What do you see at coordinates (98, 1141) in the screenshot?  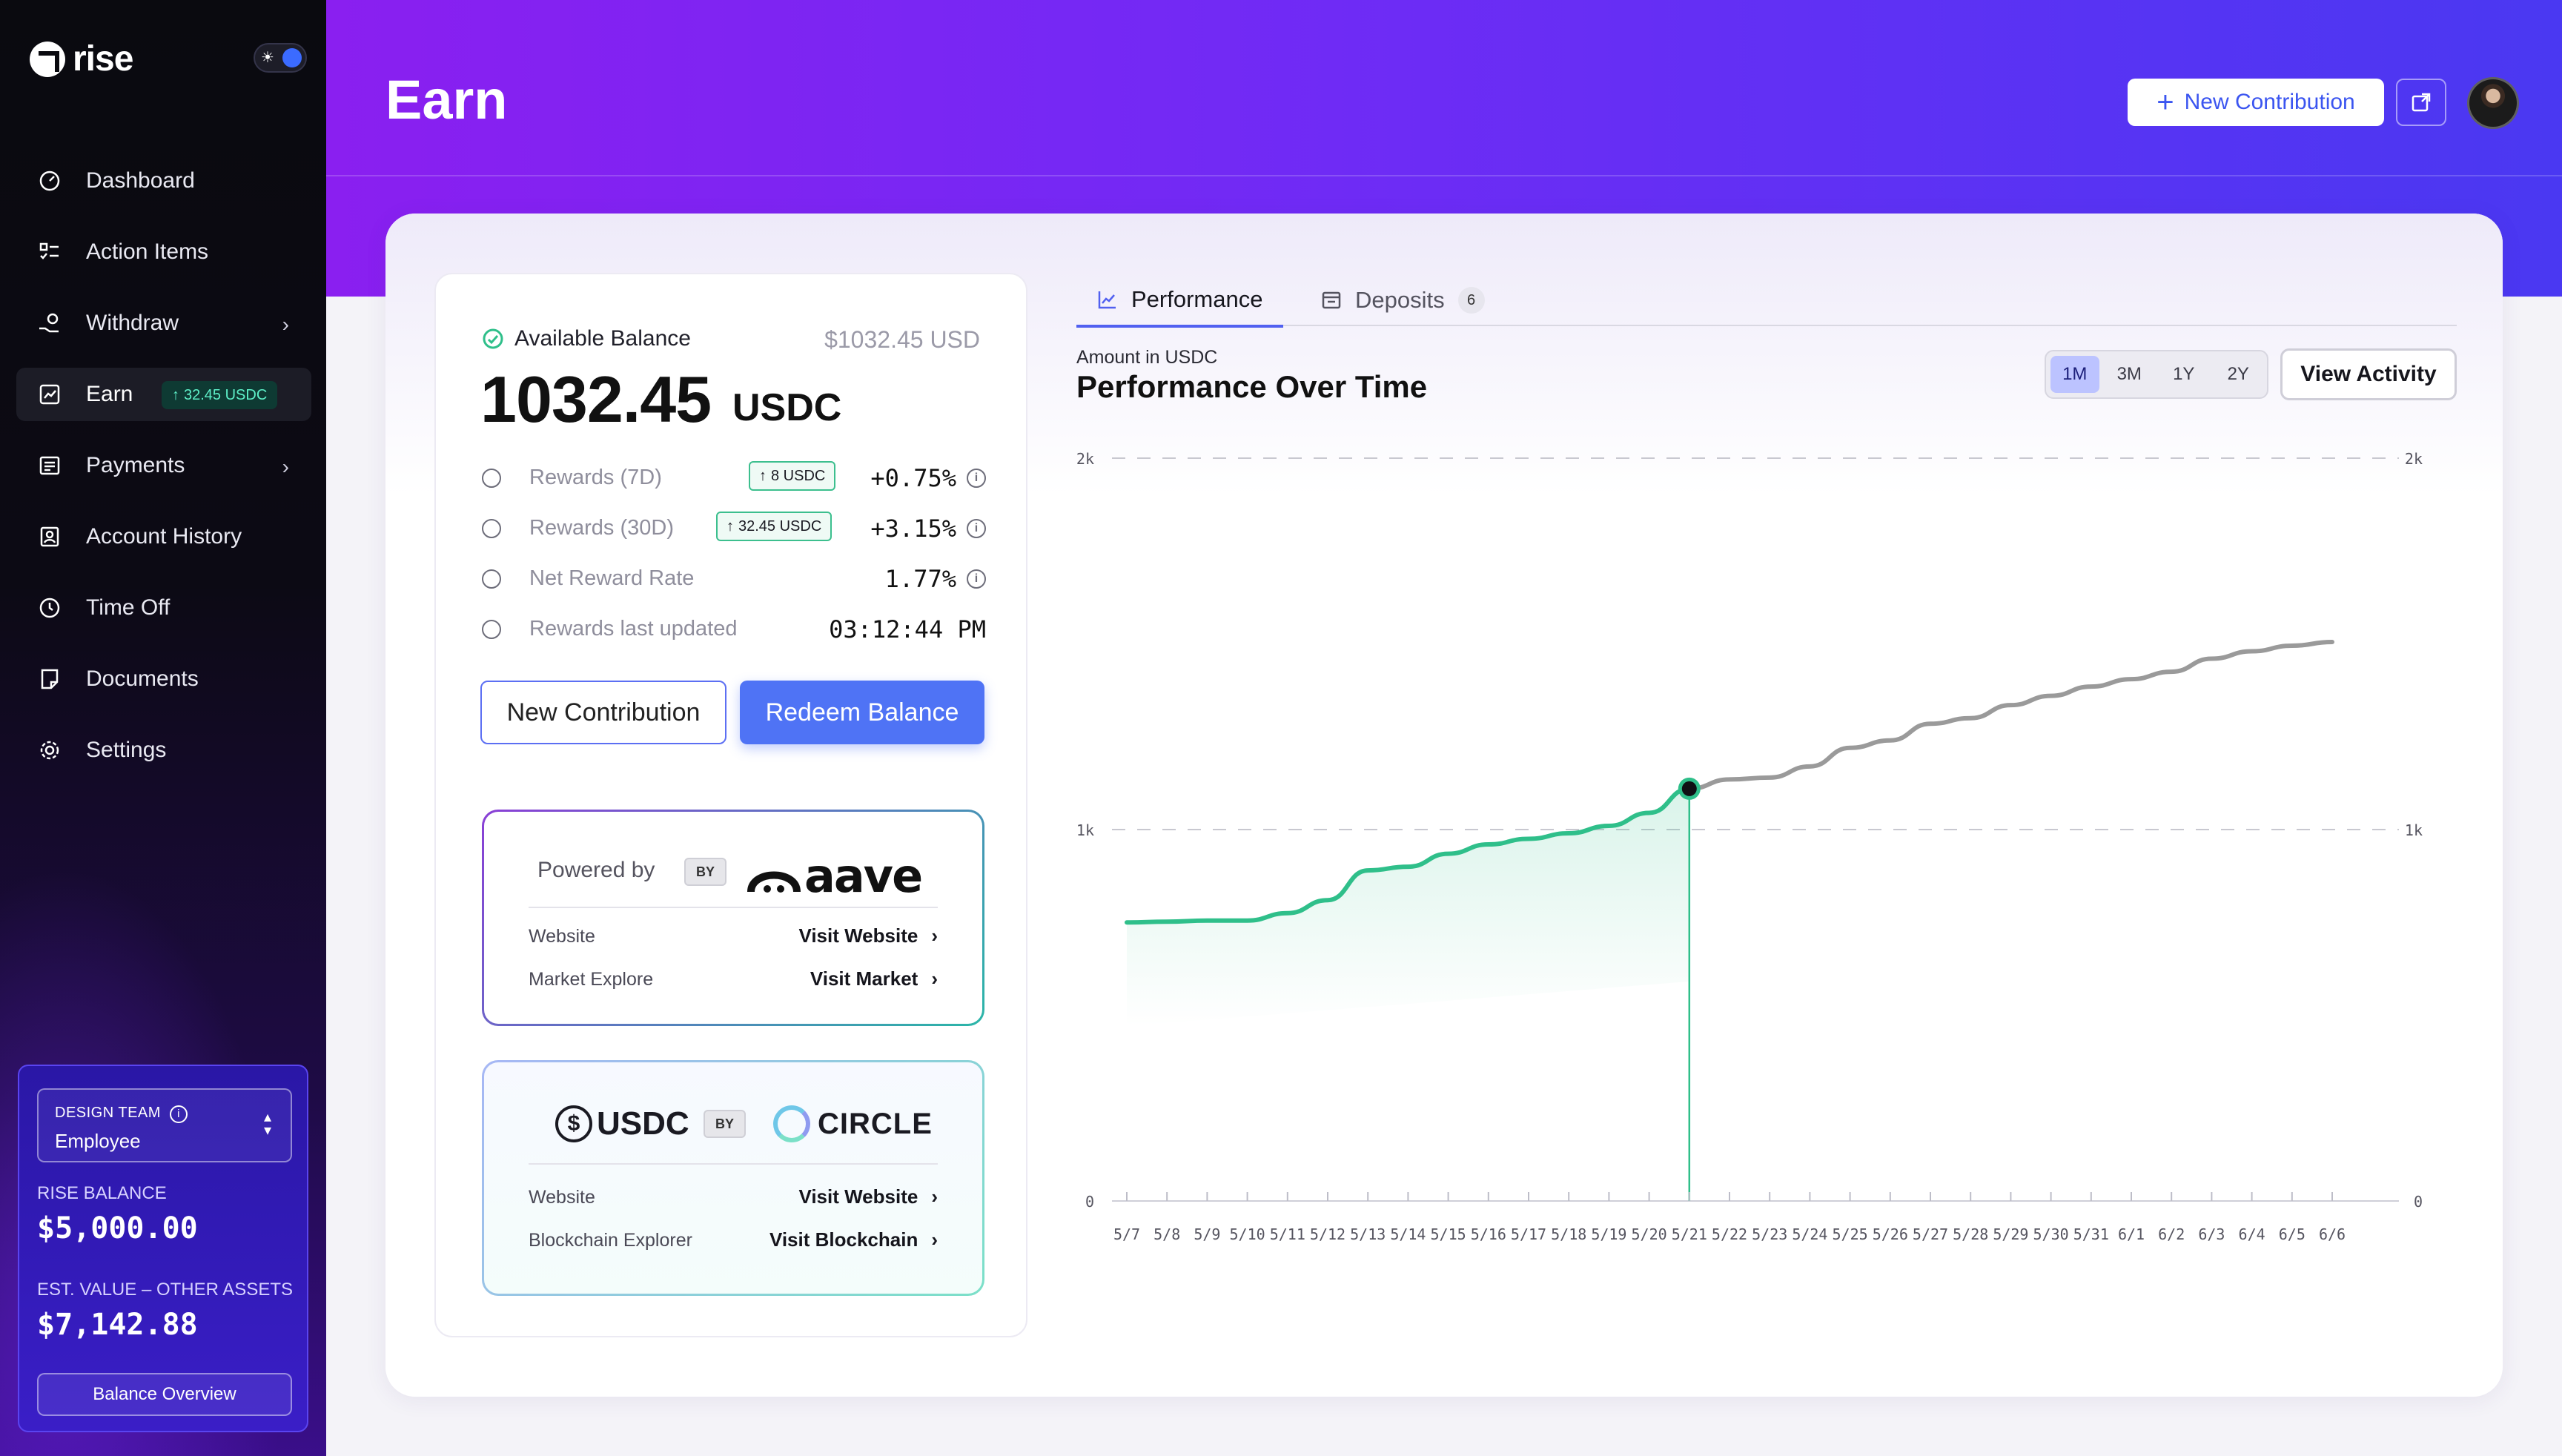 I see `team-role: Employee` at bounding box center [98, 1141].